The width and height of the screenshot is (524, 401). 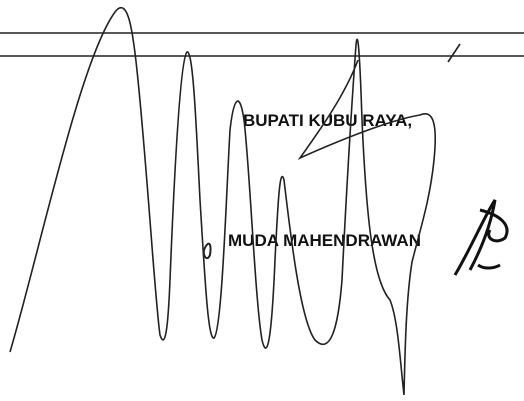 I want to click on signature-mark, so click(x=207, y=251).